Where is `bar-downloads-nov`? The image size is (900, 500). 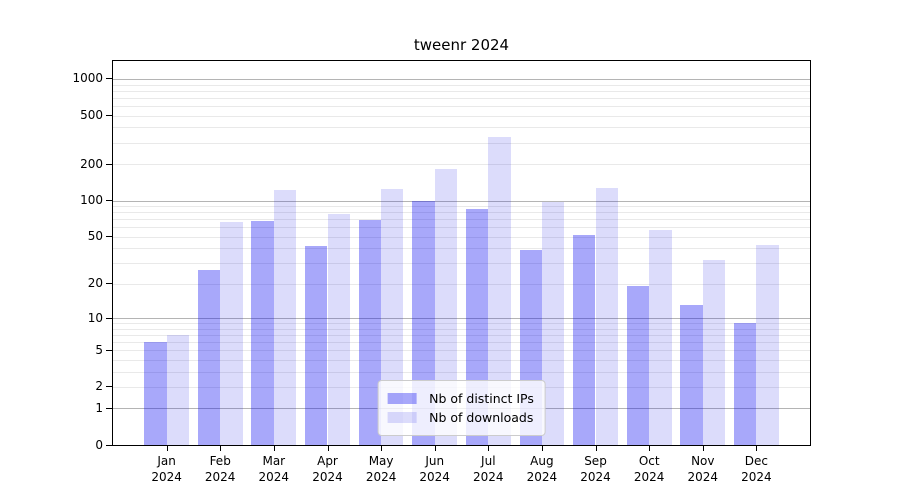
bar-downloads-nov is located at coordinates (714, 352).